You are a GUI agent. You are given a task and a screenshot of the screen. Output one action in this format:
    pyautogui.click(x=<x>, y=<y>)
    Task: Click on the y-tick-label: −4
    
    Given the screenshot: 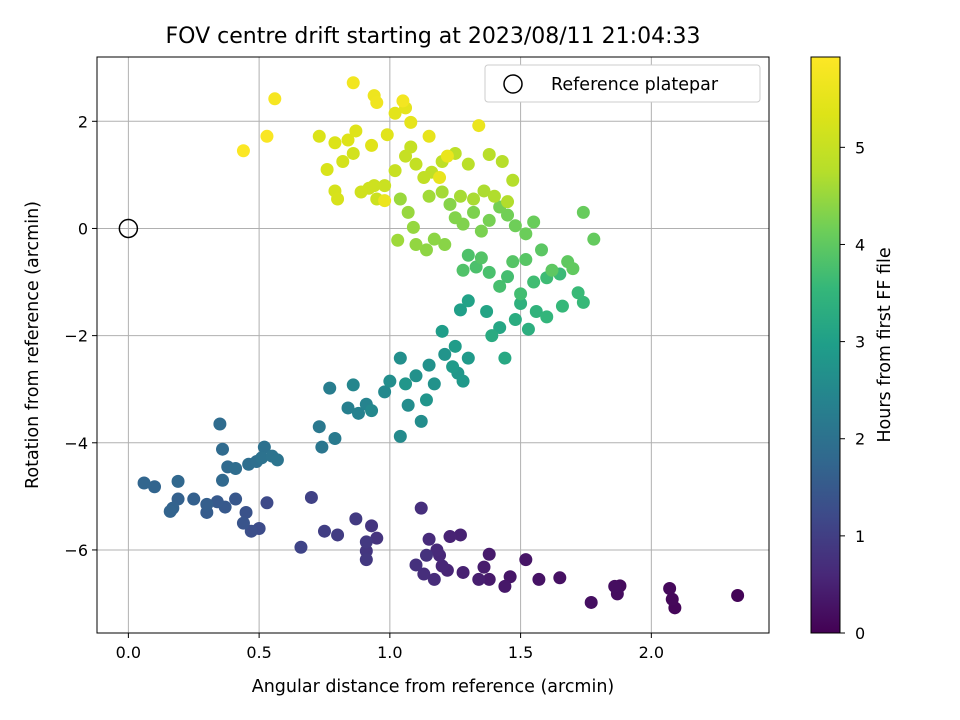 What is the action you would take?
    pyautogui.click(x=76, y=443)
    